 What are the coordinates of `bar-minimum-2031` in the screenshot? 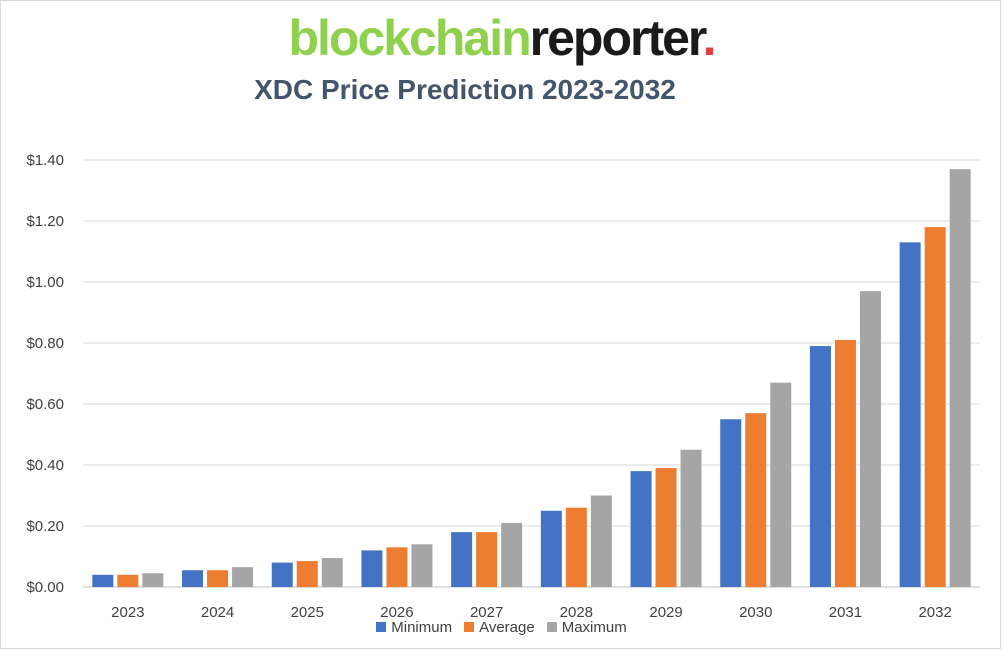 It's located at (820, 466).